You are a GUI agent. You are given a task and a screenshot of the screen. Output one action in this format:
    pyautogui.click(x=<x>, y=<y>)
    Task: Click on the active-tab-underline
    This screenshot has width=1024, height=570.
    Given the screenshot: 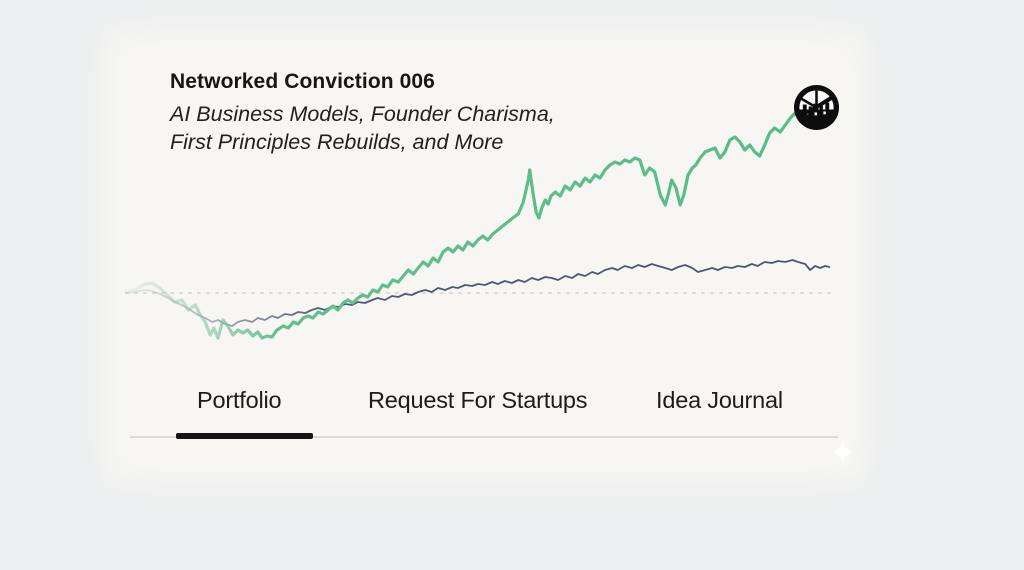 What is the action you would take?
    pyautogui.click(x=244, y=436)
    